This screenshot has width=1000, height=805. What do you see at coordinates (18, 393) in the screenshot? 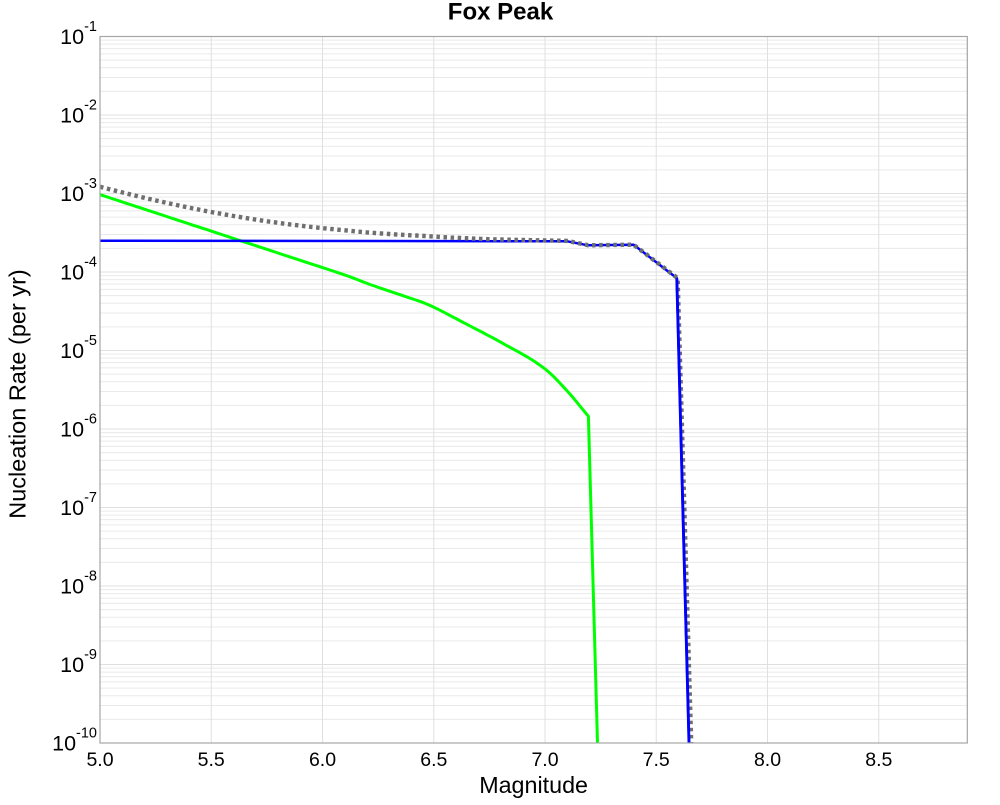
I see `svg-text: Nucleation Rate (per yr)` at bounding box center [18, 393].